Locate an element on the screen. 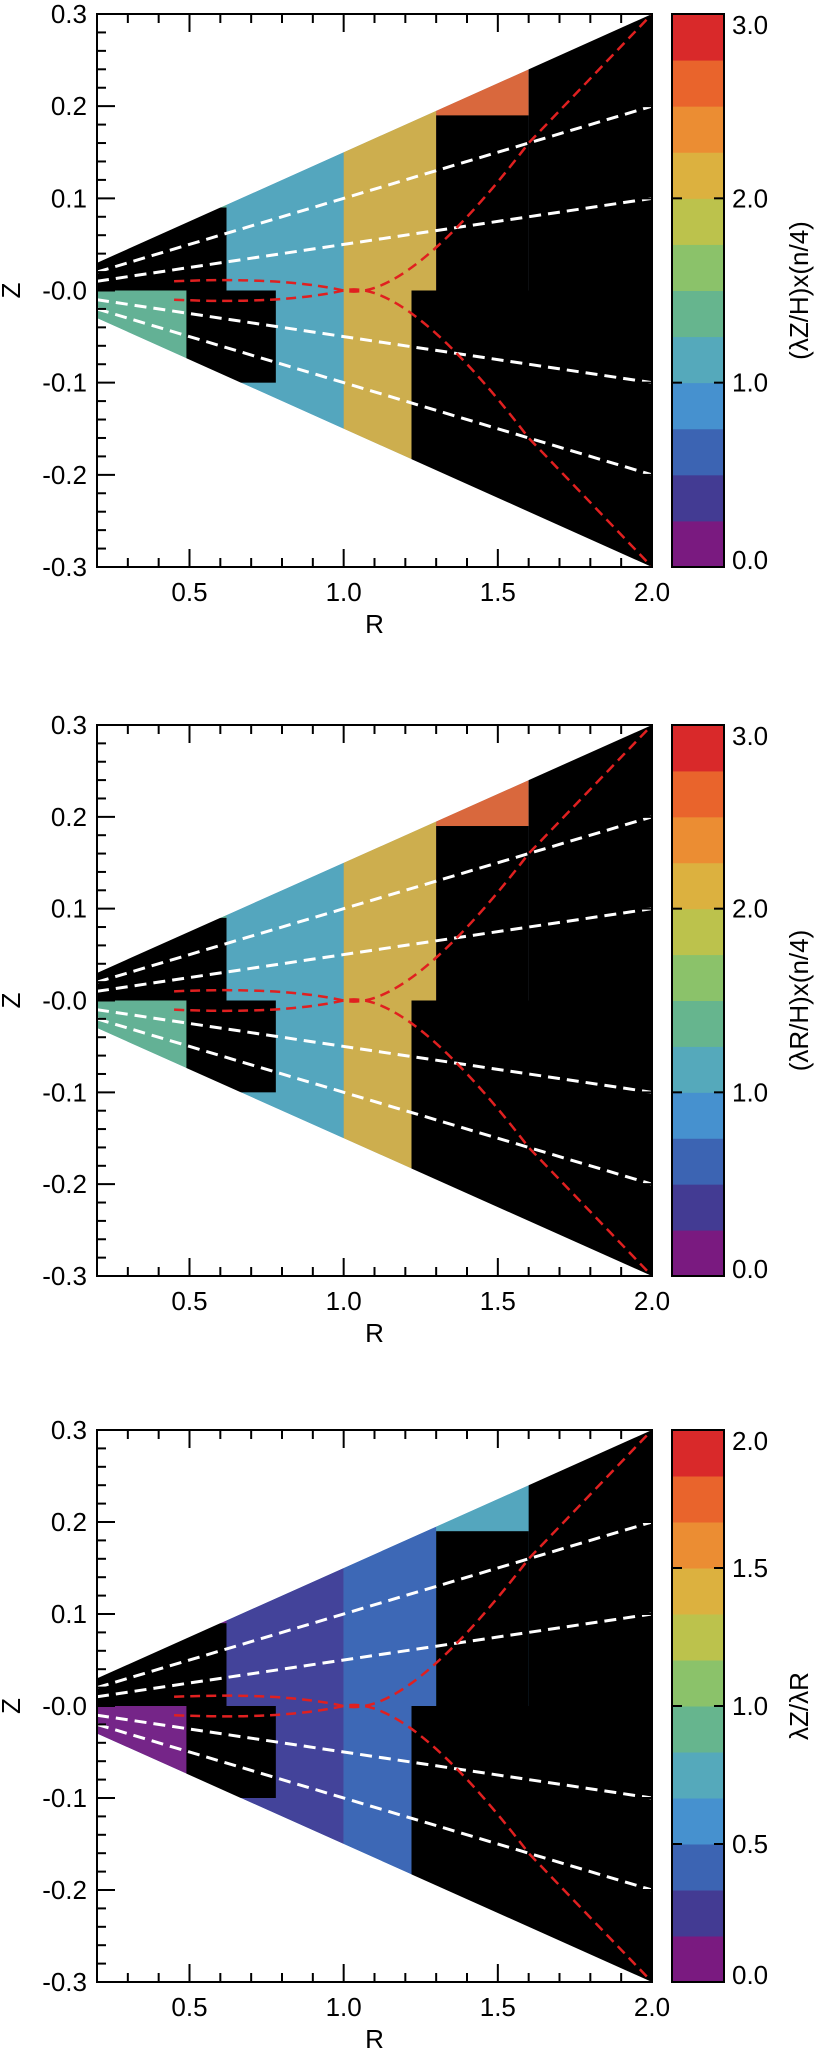  x-tick-label: 0.5 is located at coordinates (189, 592).